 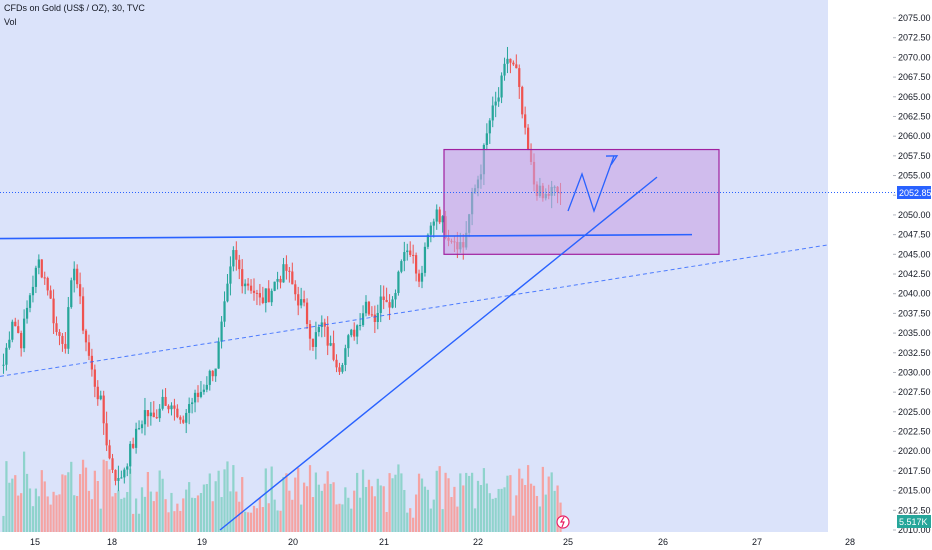 What do you see at coordinates (591, 184) in the screenshot?
I see `projection-path` at bounding box center [591, 184].